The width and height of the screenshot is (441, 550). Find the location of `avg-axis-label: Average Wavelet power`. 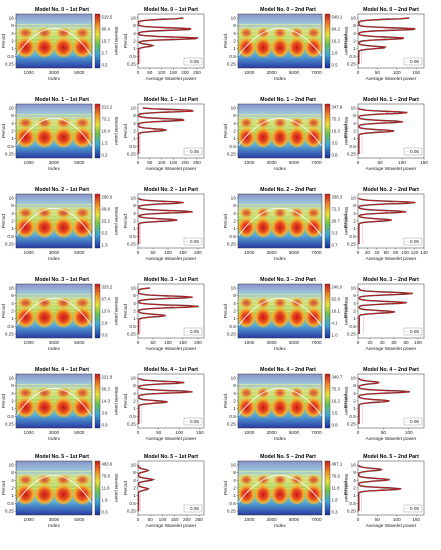

avg-axis-label: Average Wavelet power is located at coordinates (391, 79).